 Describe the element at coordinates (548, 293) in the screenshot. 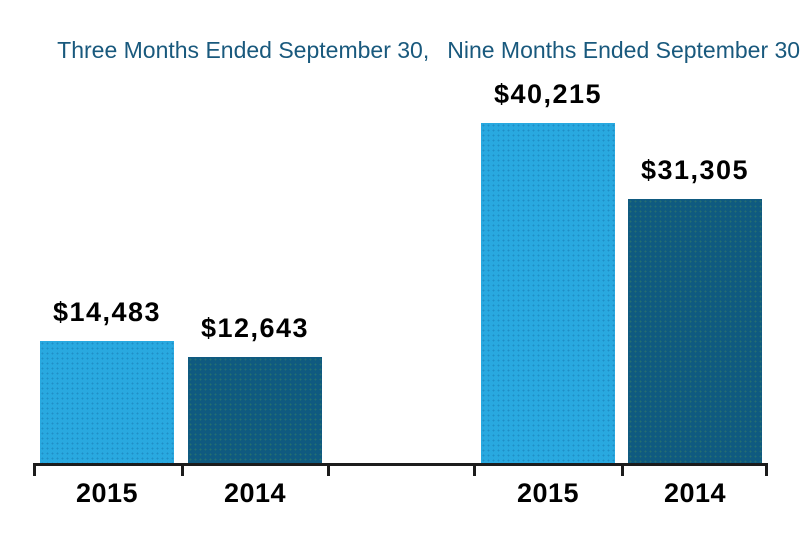

I see `chart-bar-nine-months-2015` at that location.